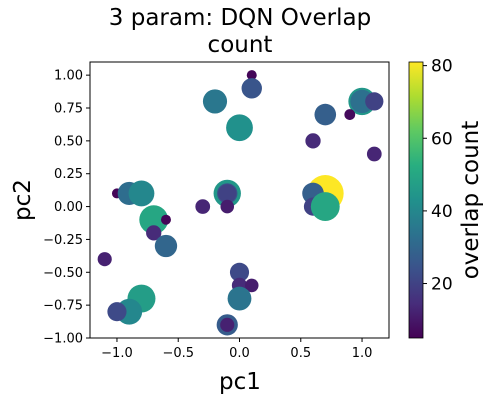 The height and width of the screenshot is (400, 500). Describe the element at coordinates (442, 285) in the screenshot. I see `colorbar-tick-label: 20` at that location.